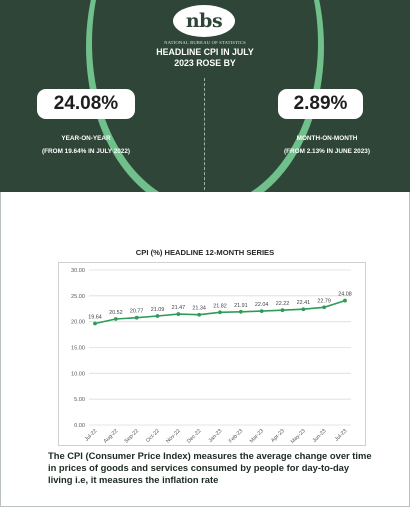 This screenshot has height=507, width=410. What do you see at coordinates (116, 313) in the screenshot?
I see `data-label: 20.52` at bounding box center [116, 313].